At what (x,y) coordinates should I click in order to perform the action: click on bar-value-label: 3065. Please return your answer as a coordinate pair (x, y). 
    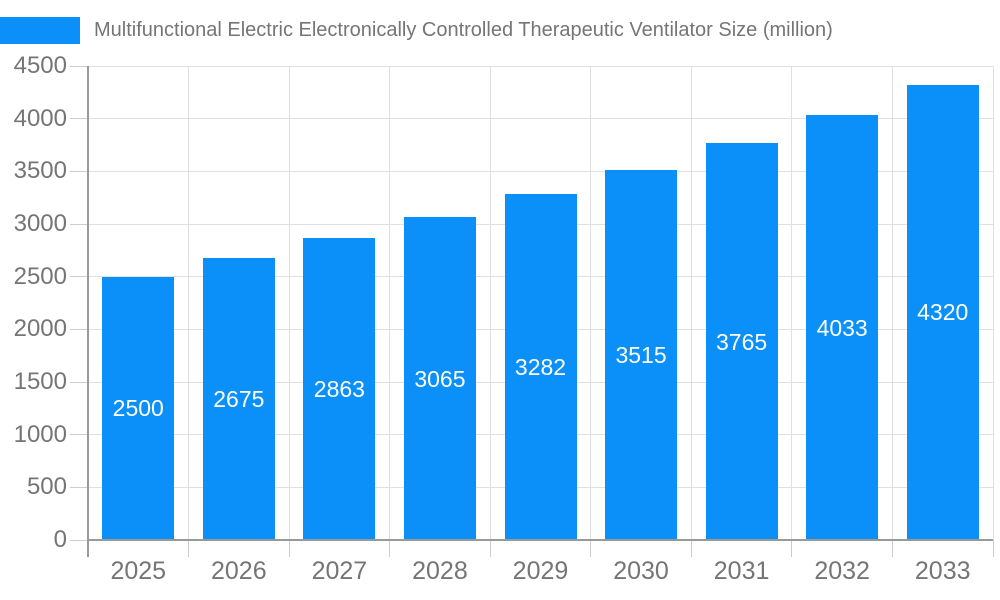
    Looking at the image, I should click on (440, 378).